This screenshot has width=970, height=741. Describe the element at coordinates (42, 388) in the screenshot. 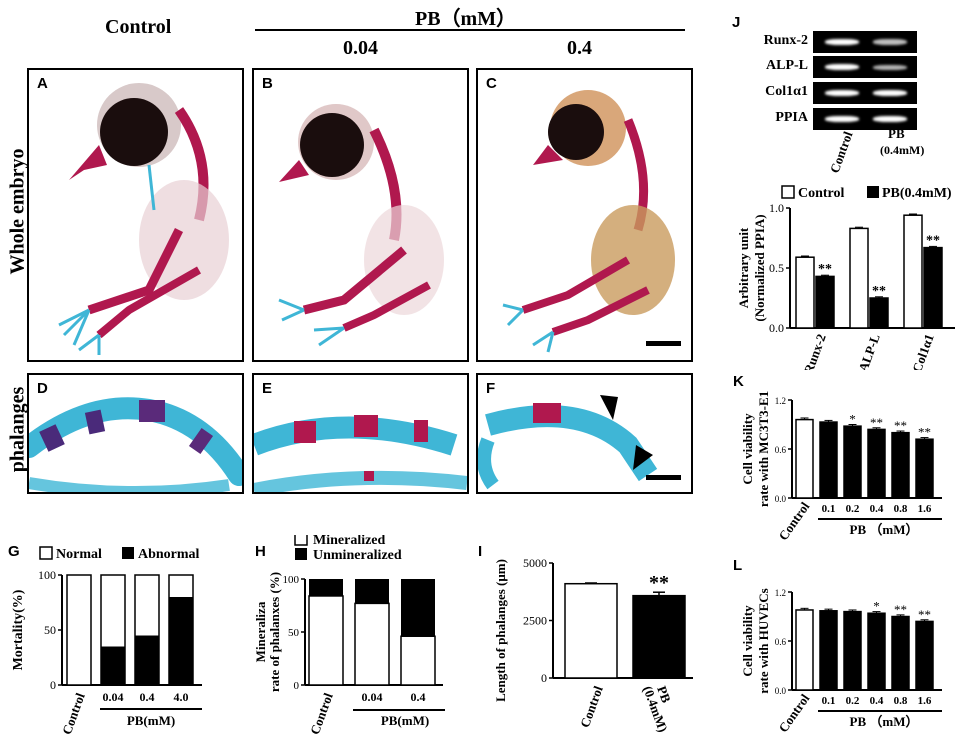

I see `panel-d-label: D` at that location.